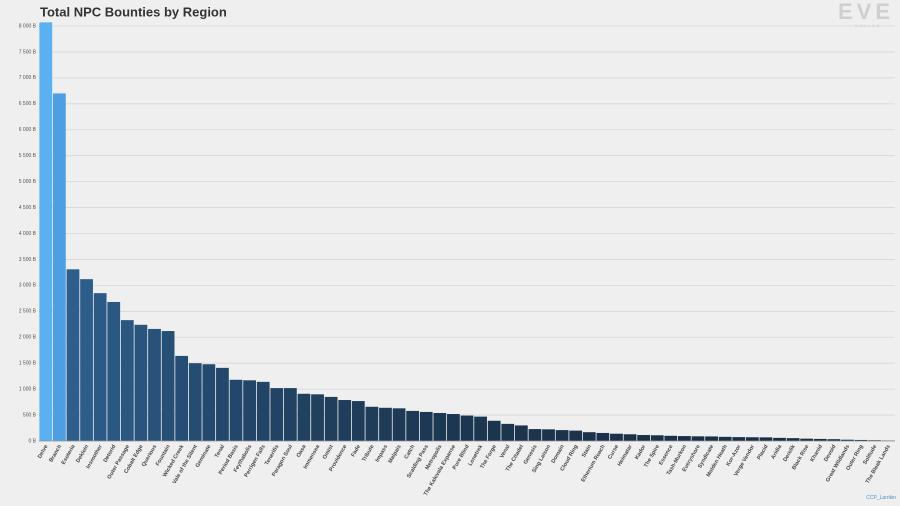 This screenshot has width=900, height=506. I want to click on y-tick-label: 7 000 B, so click(28, 78).